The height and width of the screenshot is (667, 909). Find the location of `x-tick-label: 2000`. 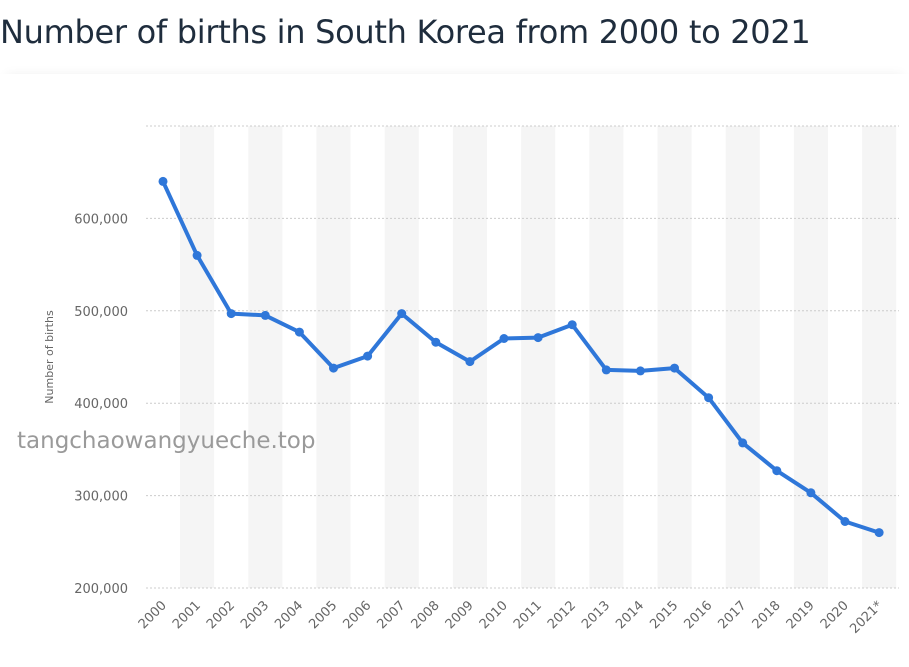

x-tick-label: 2000 is located at coordinates (153, 615).